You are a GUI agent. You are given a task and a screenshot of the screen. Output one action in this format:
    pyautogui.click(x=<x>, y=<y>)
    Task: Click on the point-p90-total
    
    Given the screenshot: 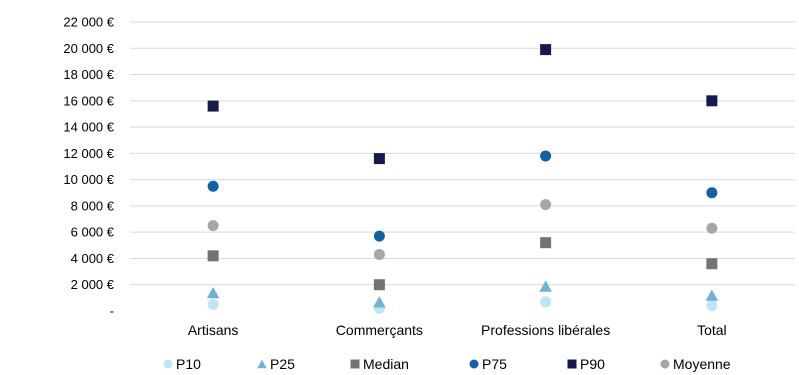 What is the action you would take?
    pyautogui.click(x=712, y=101)
    